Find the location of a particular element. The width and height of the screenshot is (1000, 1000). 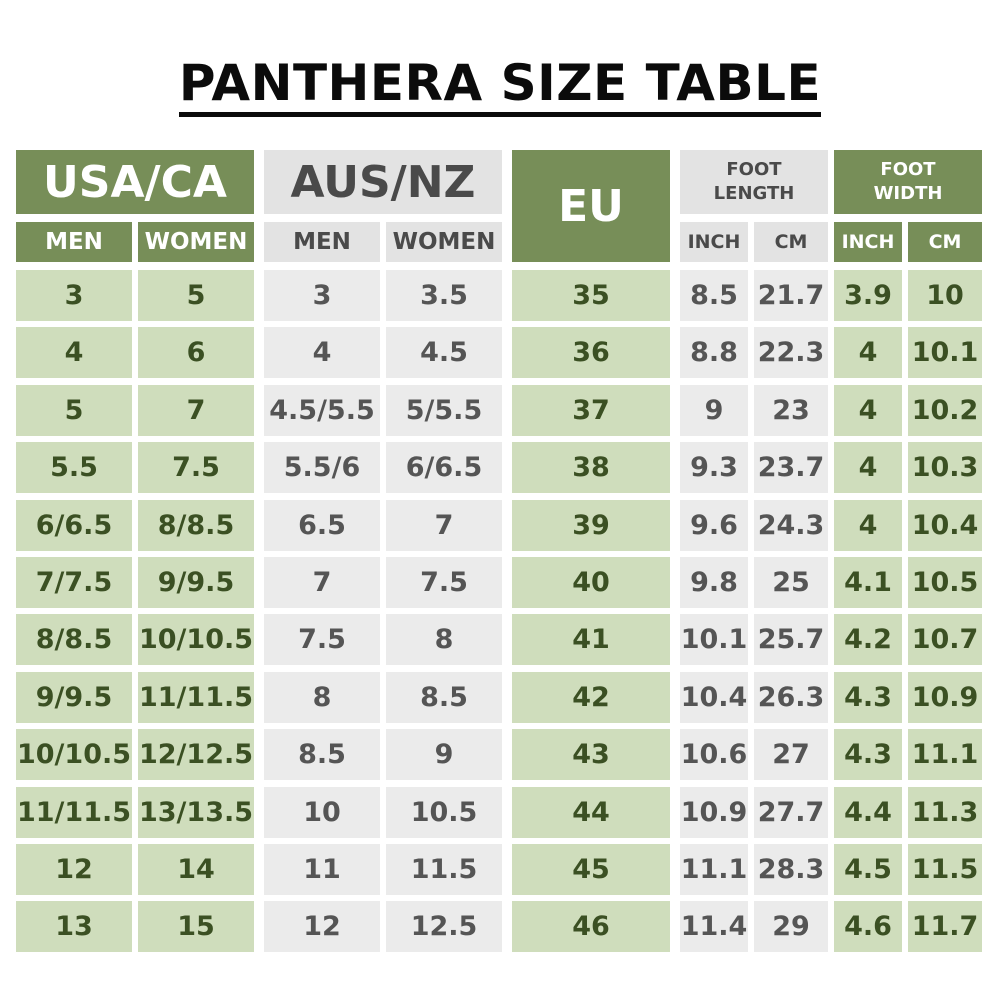

table-cell-wid-inch: 4.1 is located at coordinates (868, 582).